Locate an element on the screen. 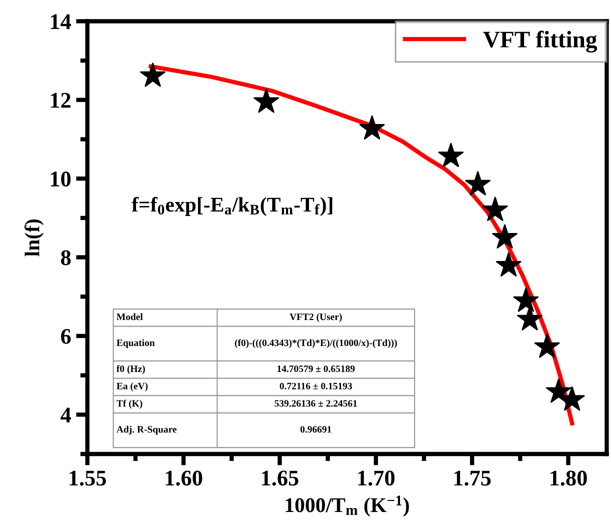 The height and width of the screenshot is (531, 611). annotation: VFT2 (User) is located at coordinates (316, 317).